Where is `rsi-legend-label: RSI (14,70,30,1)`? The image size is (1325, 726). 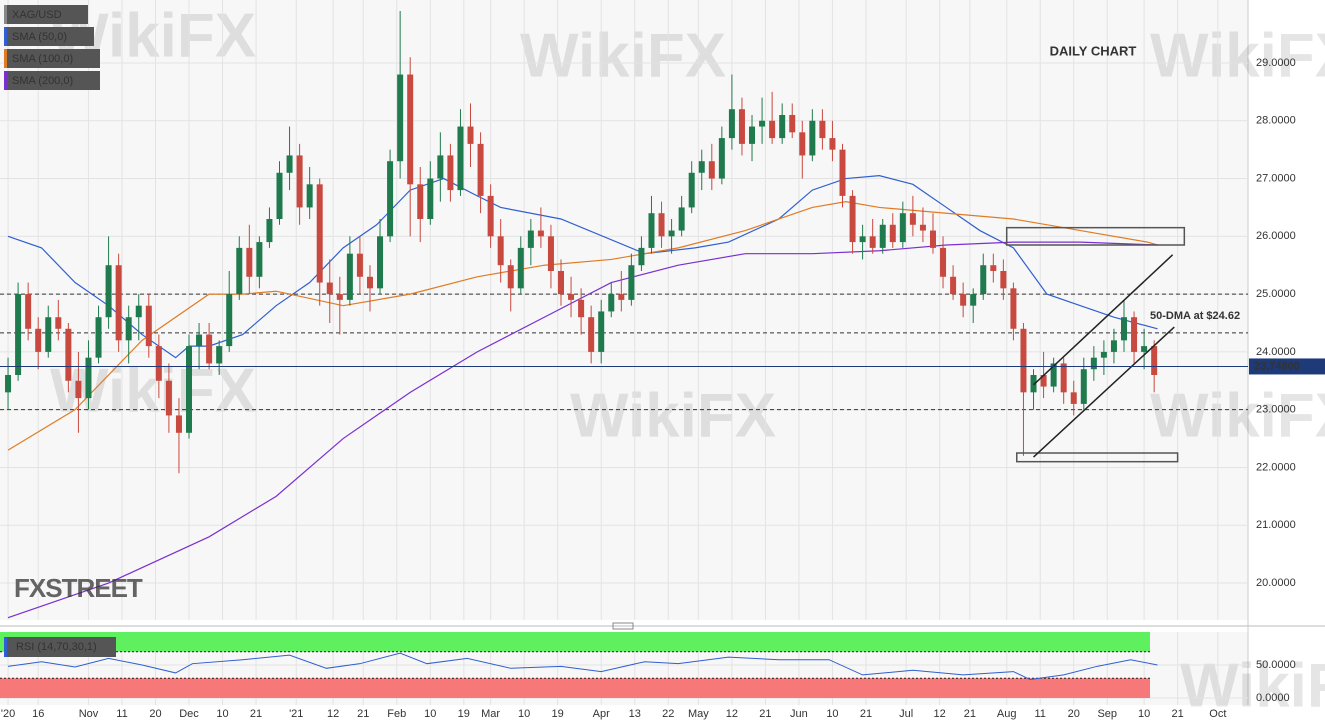 rsi-legend-label: RSI (14,70,30,1) is located at coordinates (56, 647).